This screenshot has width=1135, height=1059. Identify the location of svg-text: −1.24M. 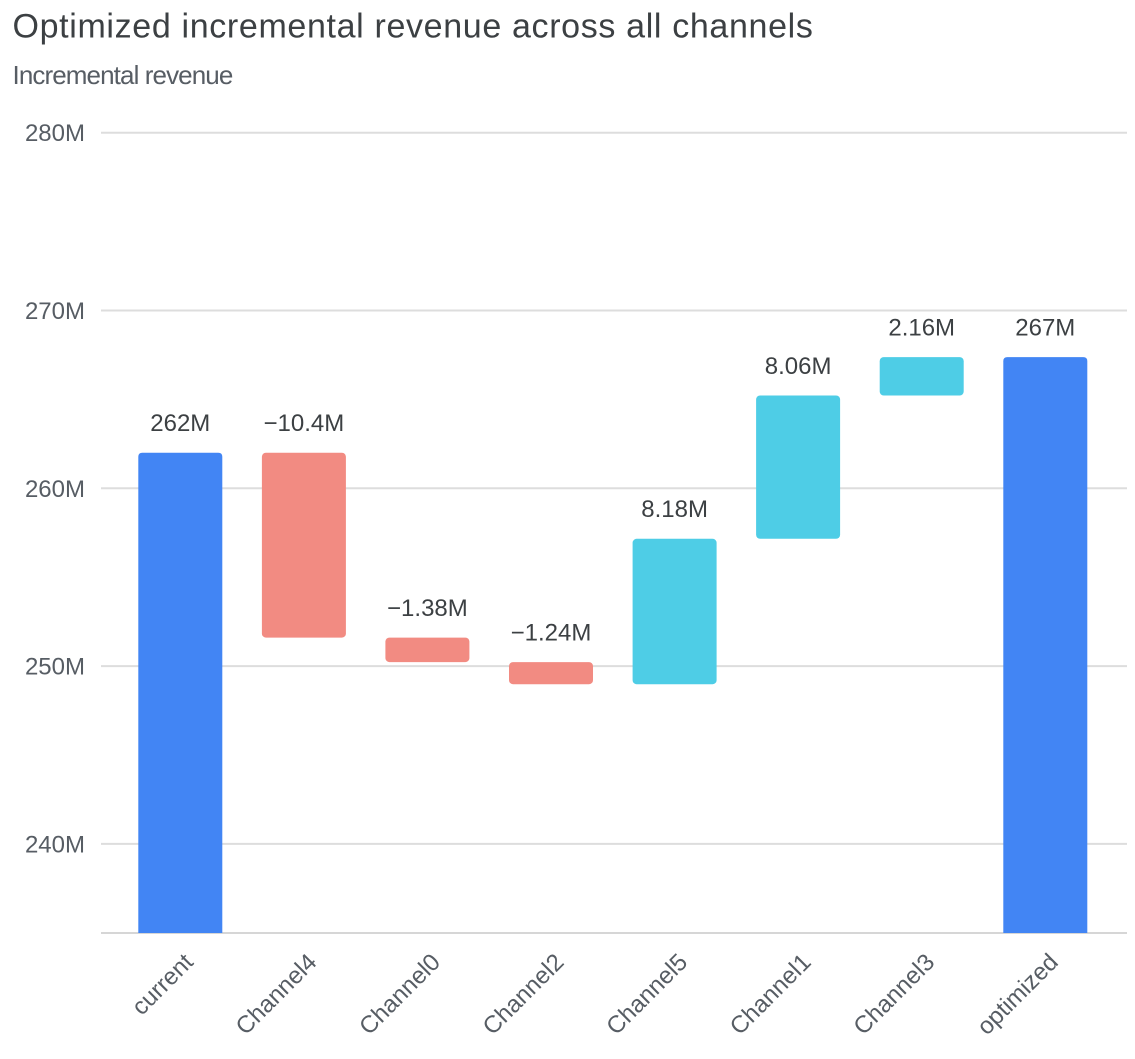
(551, 632).